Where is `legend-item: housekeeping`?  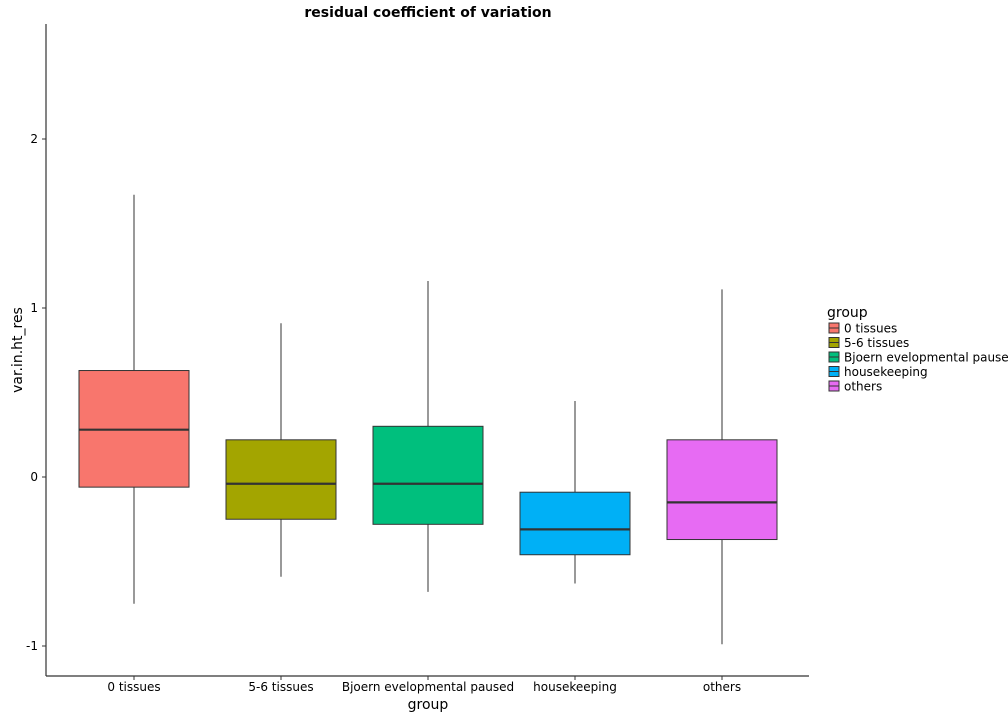
legend-item: housekeeping is located at coordinates (878, 372).